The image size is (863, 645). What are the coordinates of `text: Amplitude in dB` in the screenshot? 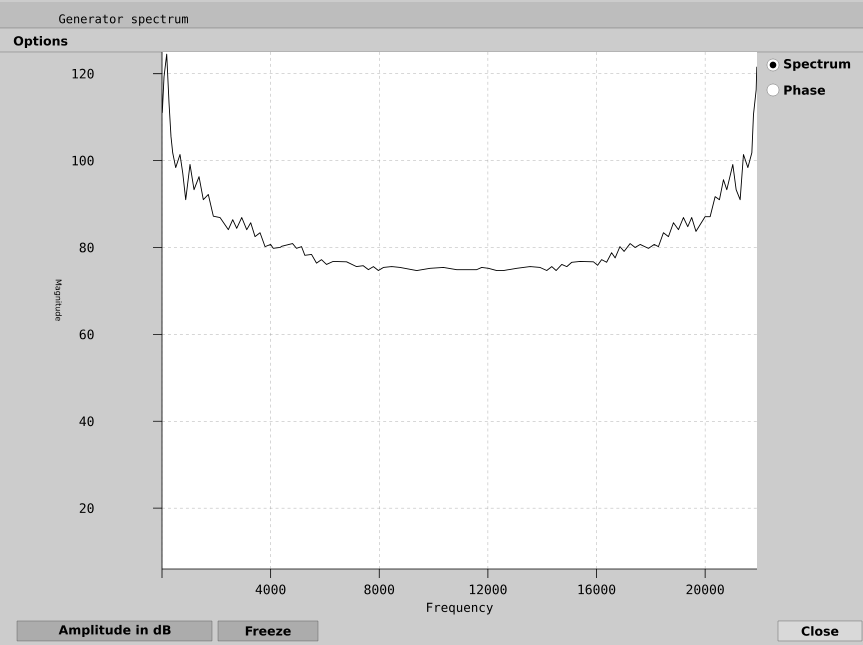 It's located at (114, 631).